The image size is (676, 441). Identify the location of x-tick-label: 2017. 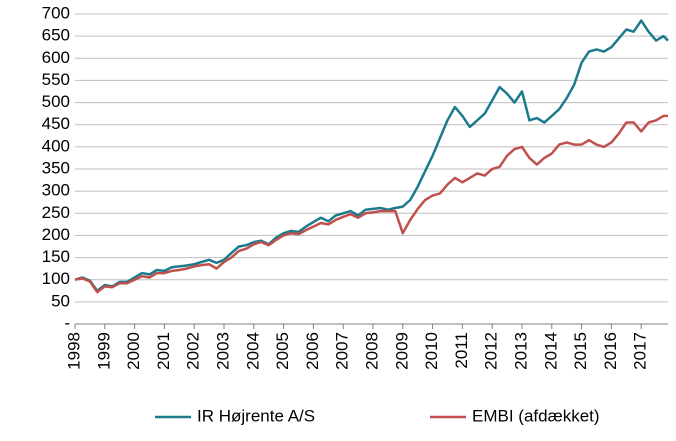
(640, 351).